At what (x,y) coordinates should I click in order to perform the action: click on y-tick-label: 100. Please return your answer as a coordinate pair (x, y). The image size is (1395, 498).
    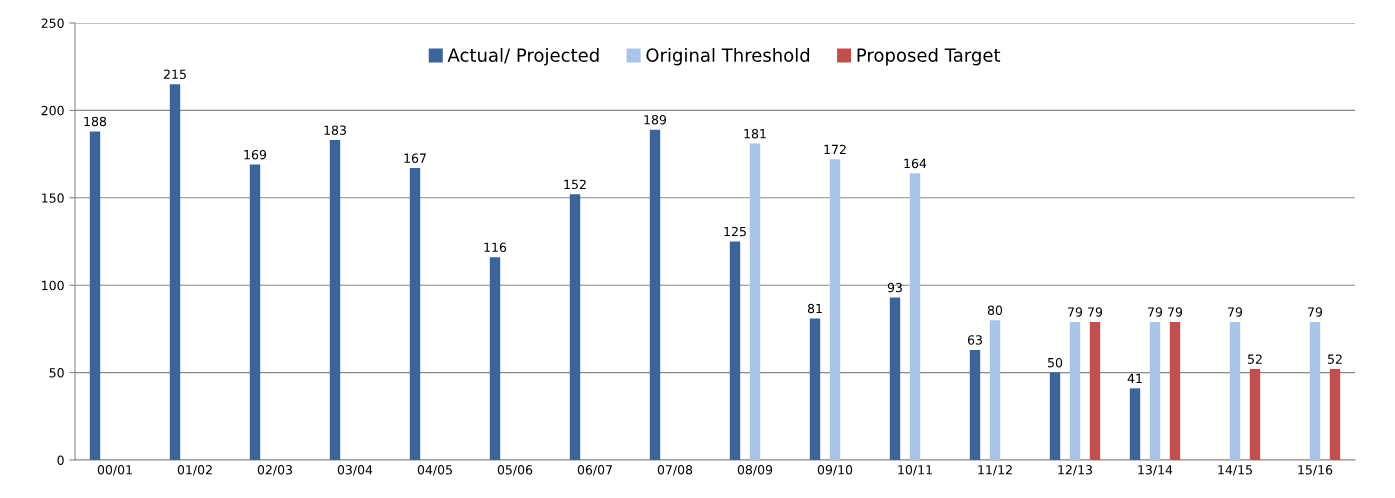
    Looking at the image, I should click on (53, 285).